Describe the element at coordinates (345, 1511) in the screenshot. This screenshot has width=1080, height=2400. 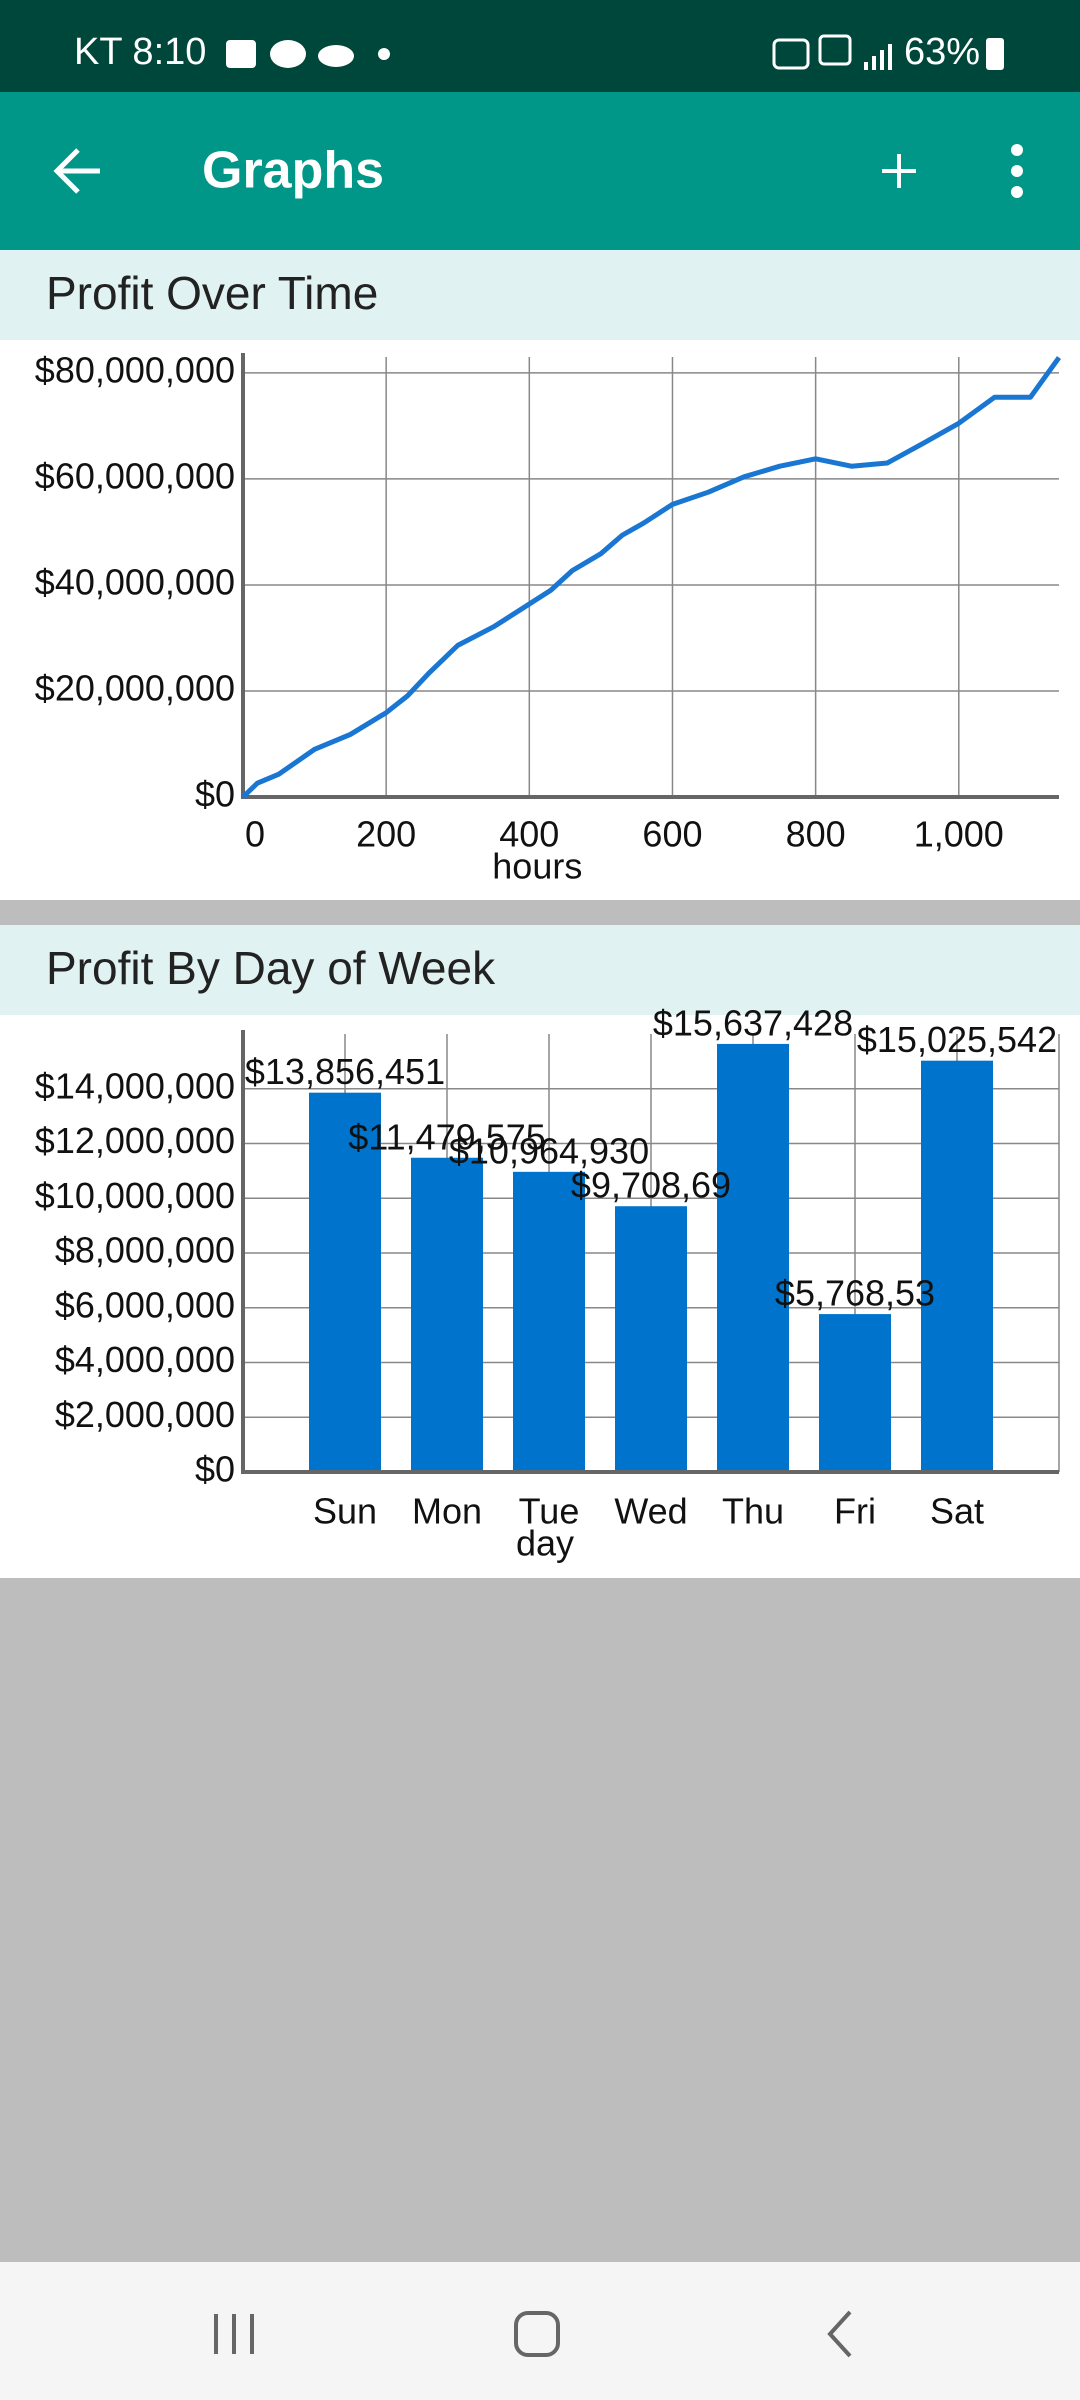
I see `x-tick-label: Sun` at that location.